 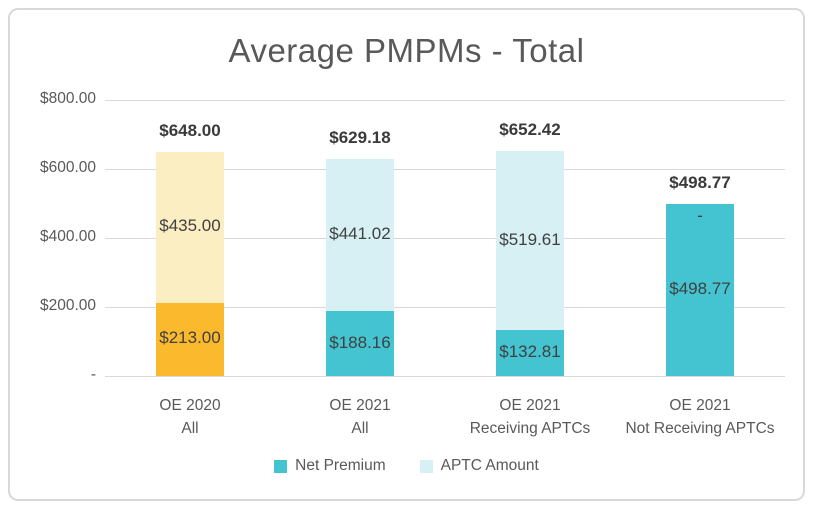 I want to click on legend-item-net-premium: Net Premium, so click(x=330, y=466).